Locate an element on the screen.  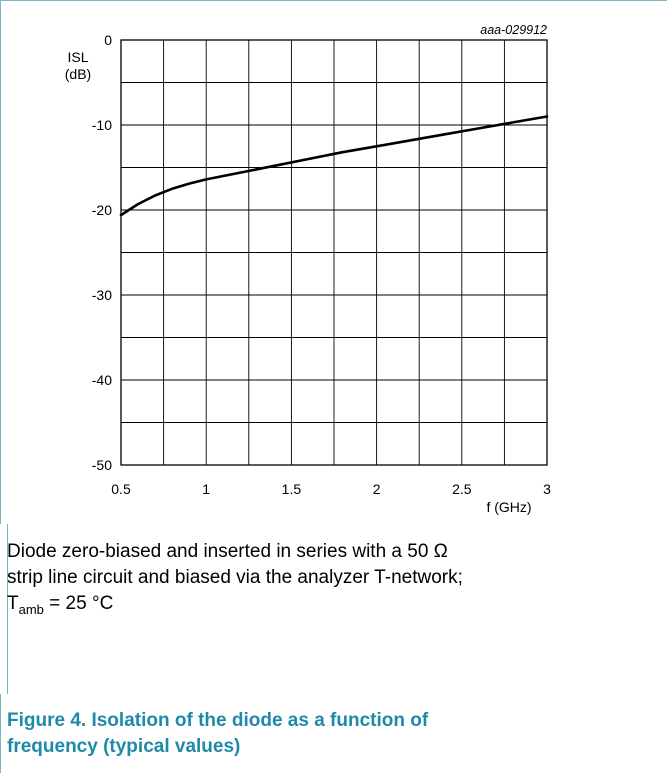
chart-series is located at coordinates (334, 166).